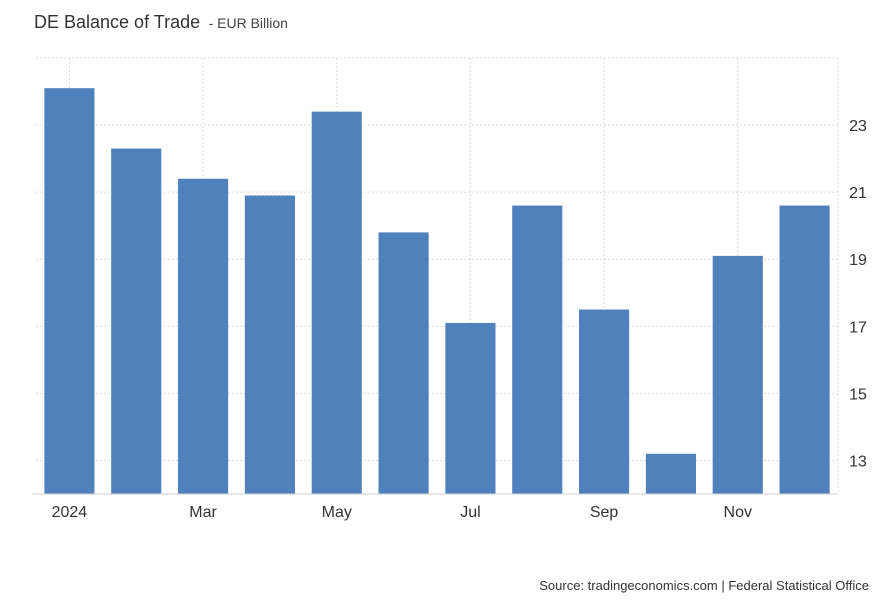 The image size is (885, 605). I want to click on y-tick-label: 15, so click(858, 394).